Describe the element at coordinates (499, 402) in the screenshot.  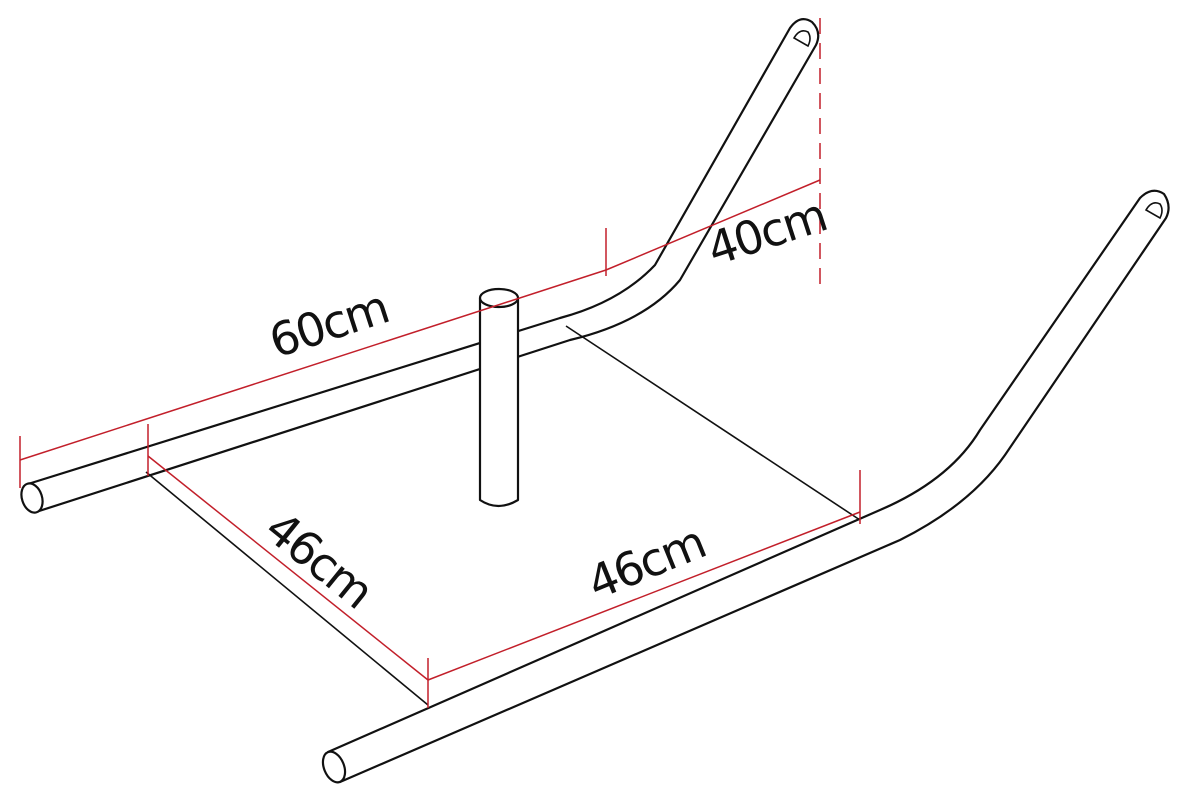
I see `weight-post-body` at that location.